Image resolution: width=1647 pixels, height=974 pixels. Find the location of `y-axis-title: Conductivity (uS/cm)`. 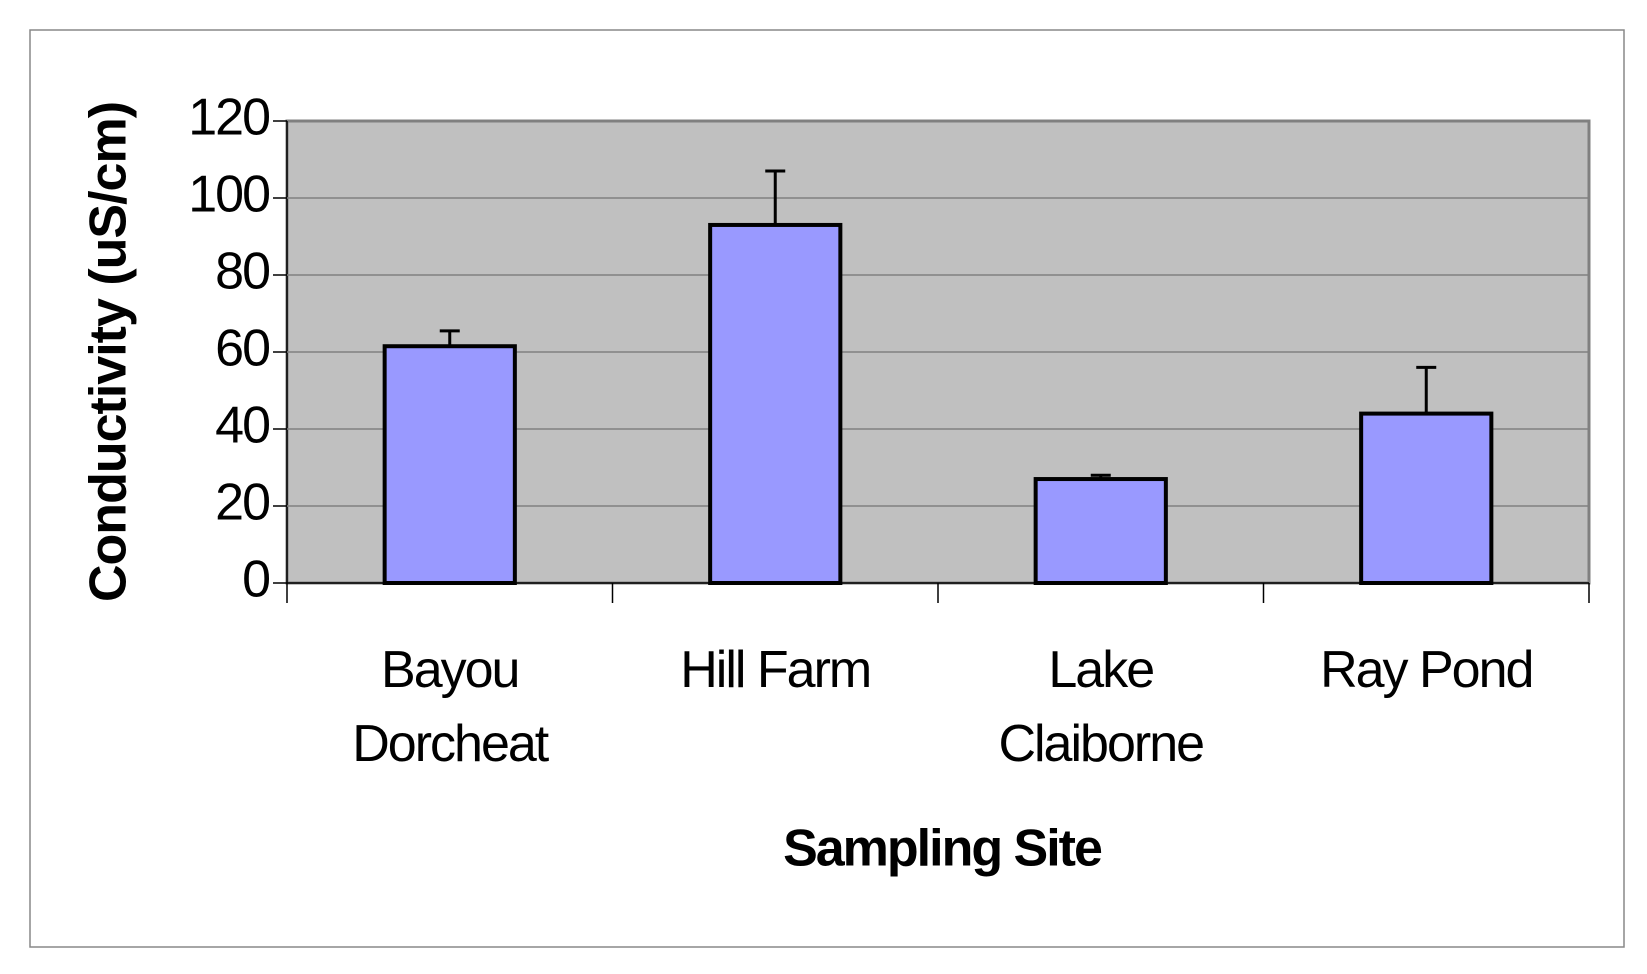

y-axis-title: Conductivity (uS/cm) is located at coordinates (109, 352).